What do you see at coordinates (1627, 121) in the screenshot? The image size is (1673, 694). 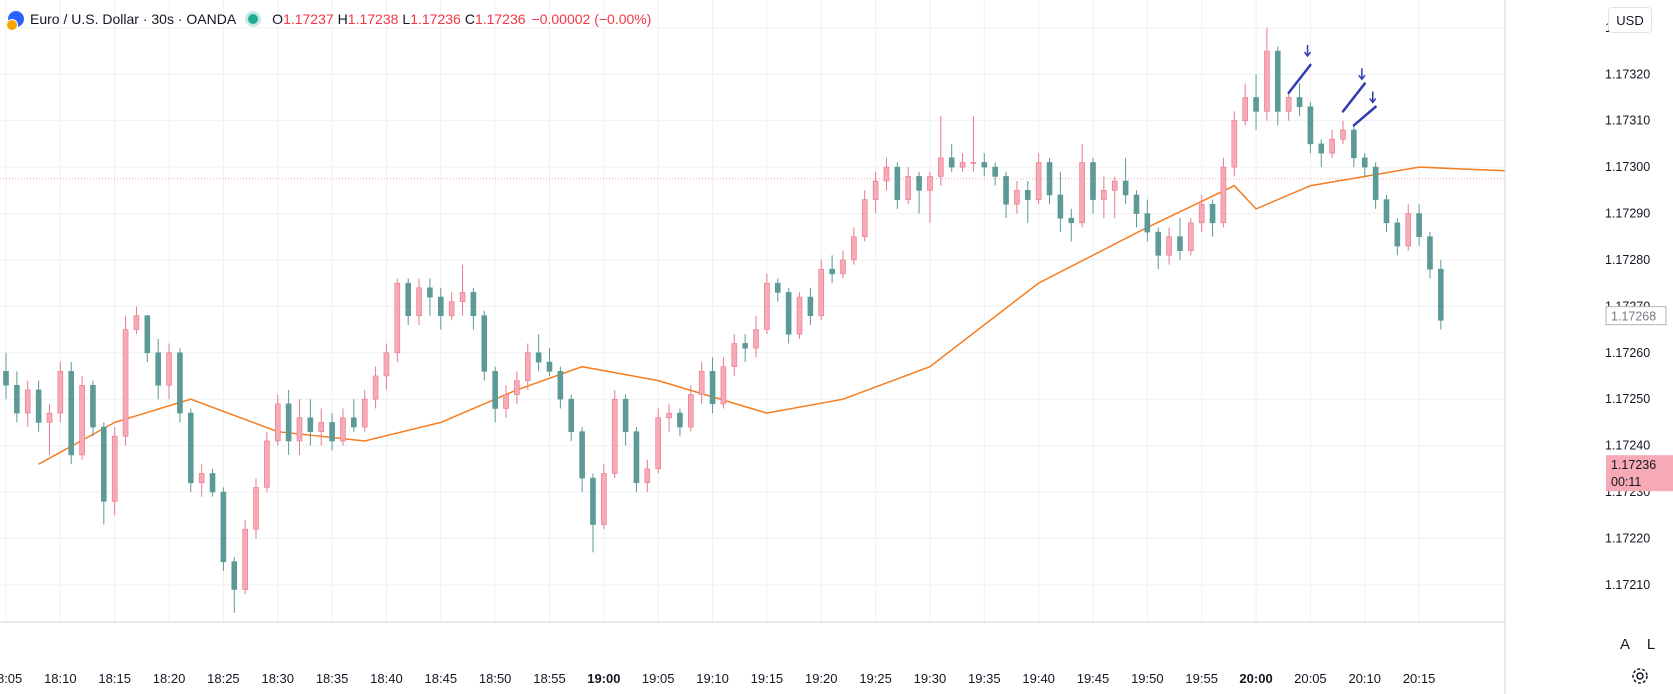 I see `price-tick-label: 1.17310` at bounding box center [1627, 121].